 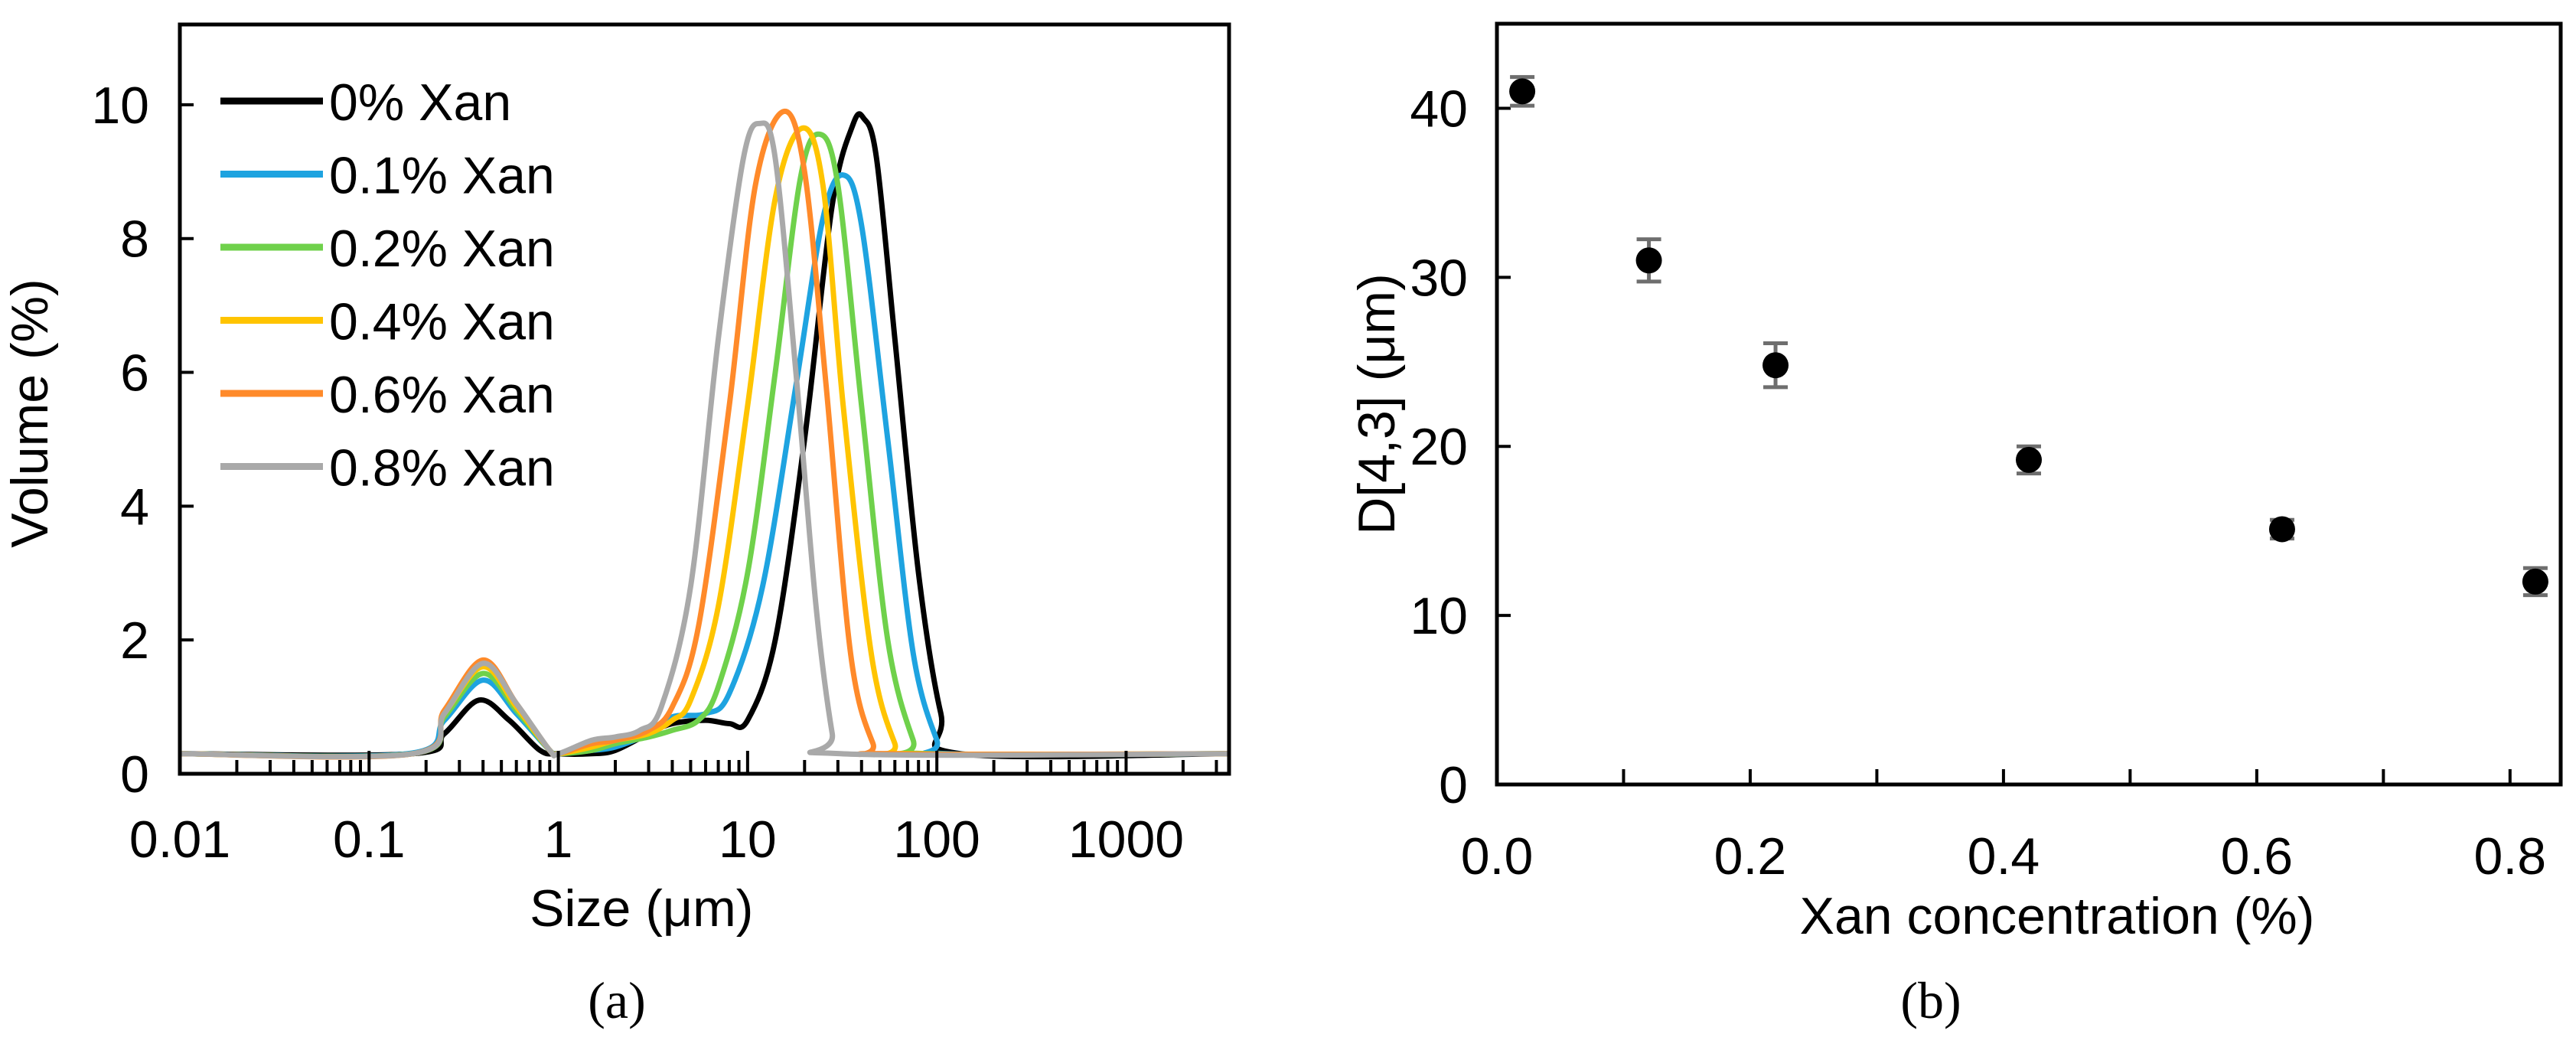 What do you see at coordinates (442, 468) in the screenshot?
I see `legend-label: 0.8% Xan` at bounding box center [442, 468].